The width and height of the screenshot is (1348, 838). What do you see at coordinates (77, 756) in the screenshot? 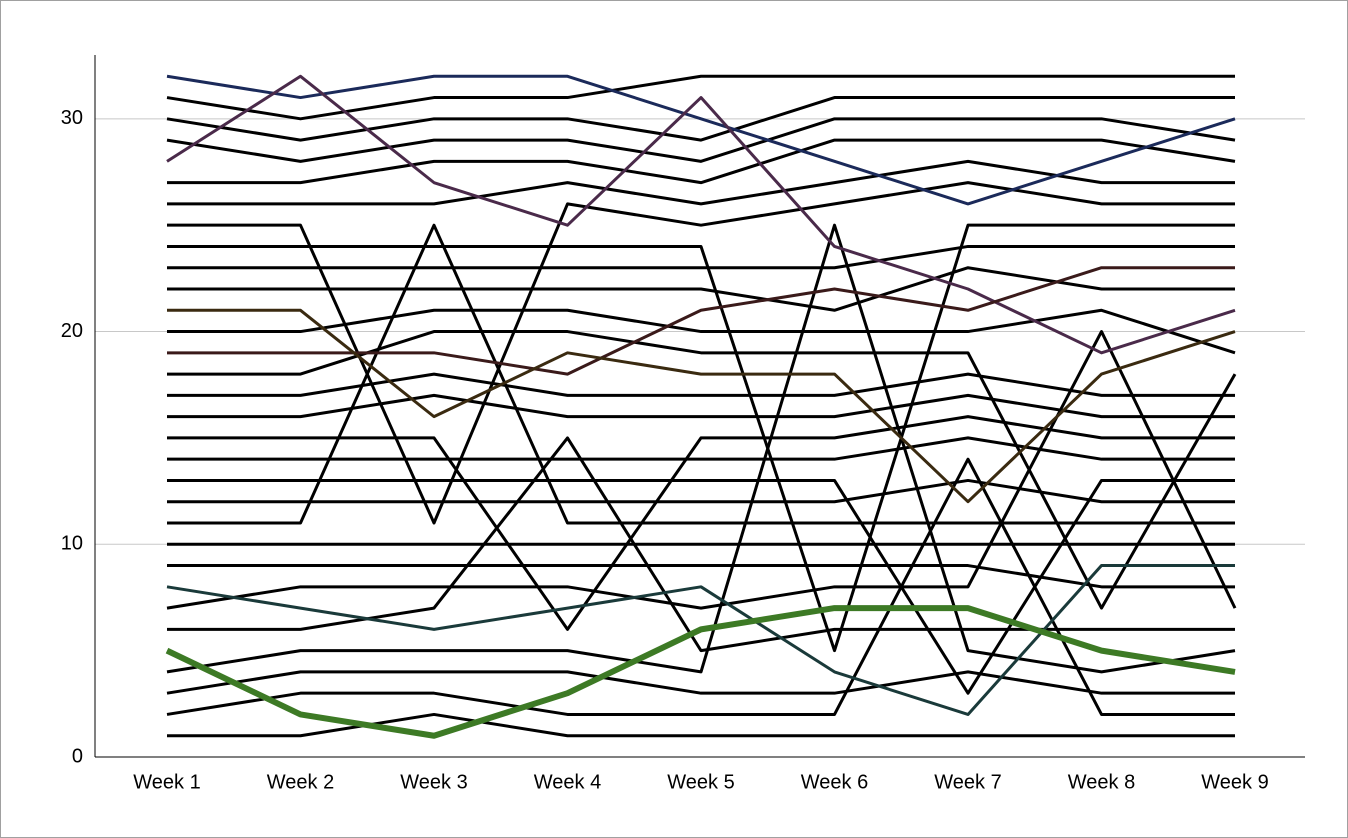
I see `y-tick-label: 0` at bounding box center [77, 756].